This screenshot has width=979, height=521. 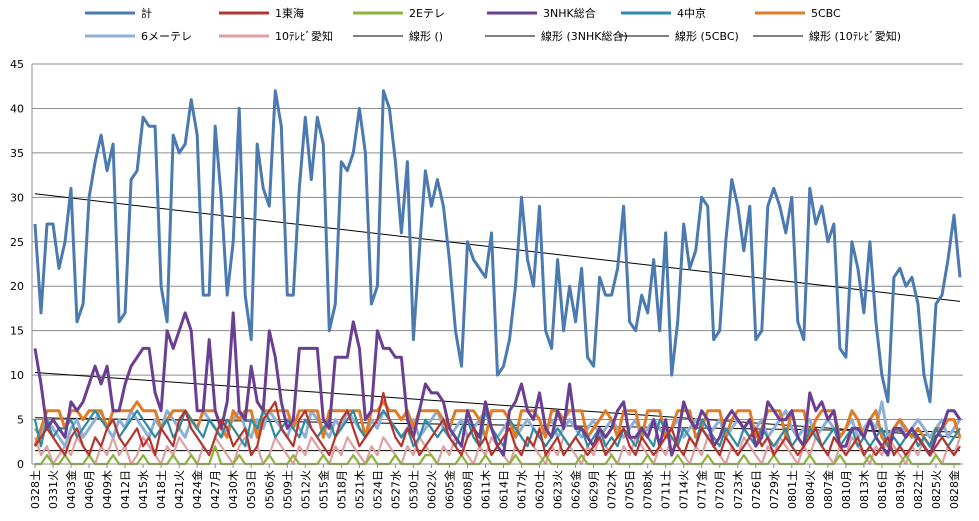 What do you see at coordinates (427, 13) in the screenshot?
I see `legend-label: 2Eテレ` at bounding box center [427, 13].